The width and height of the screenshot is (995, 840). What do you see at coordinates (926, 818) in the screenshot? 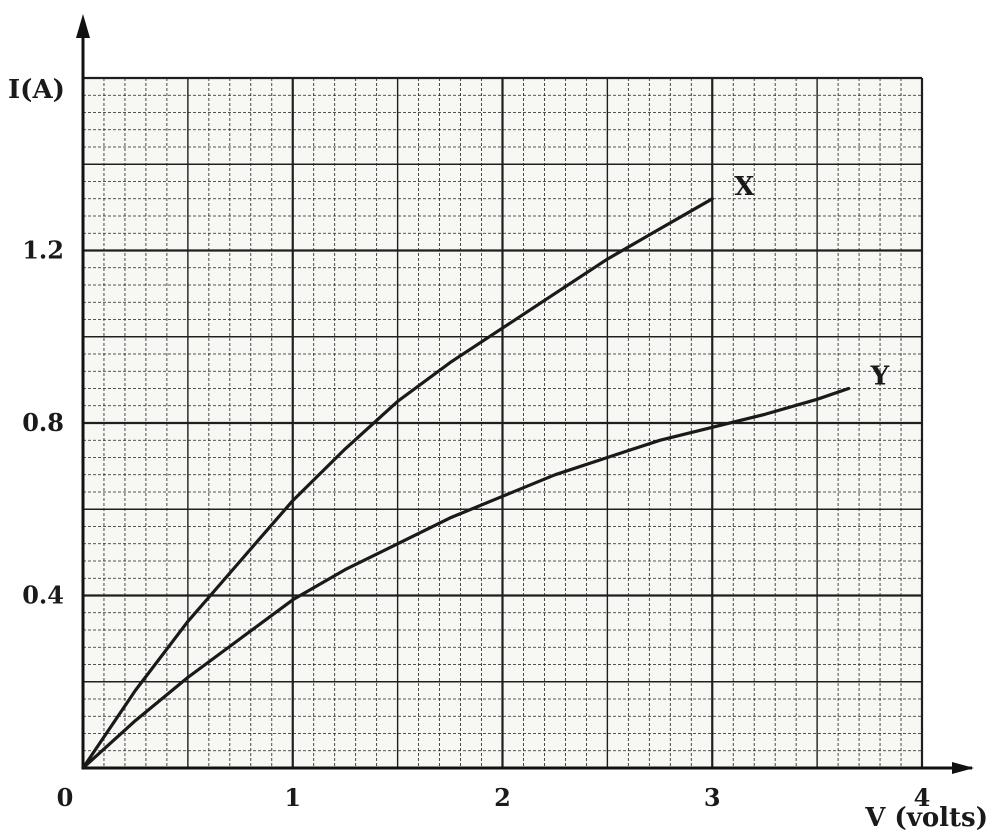
I see `x-axis-title: V (volts)` at bounding box center [926, 818].